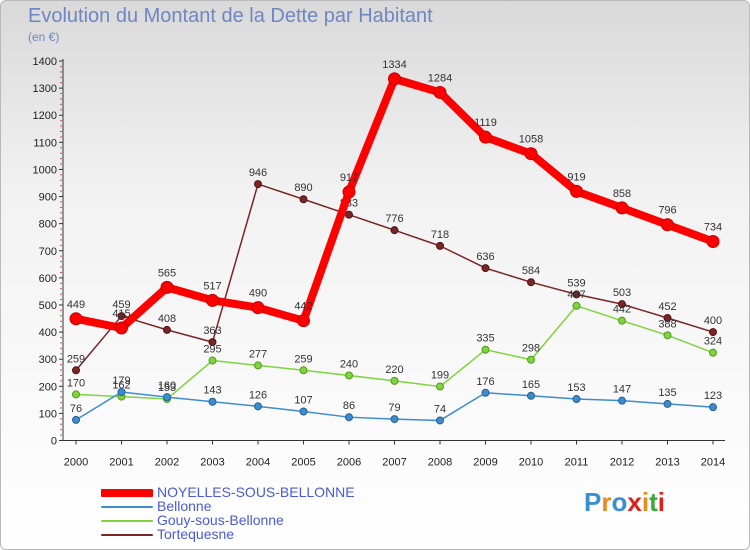 The image size is (750, 550). I want to click on data-label: 796, so click(667, 211).